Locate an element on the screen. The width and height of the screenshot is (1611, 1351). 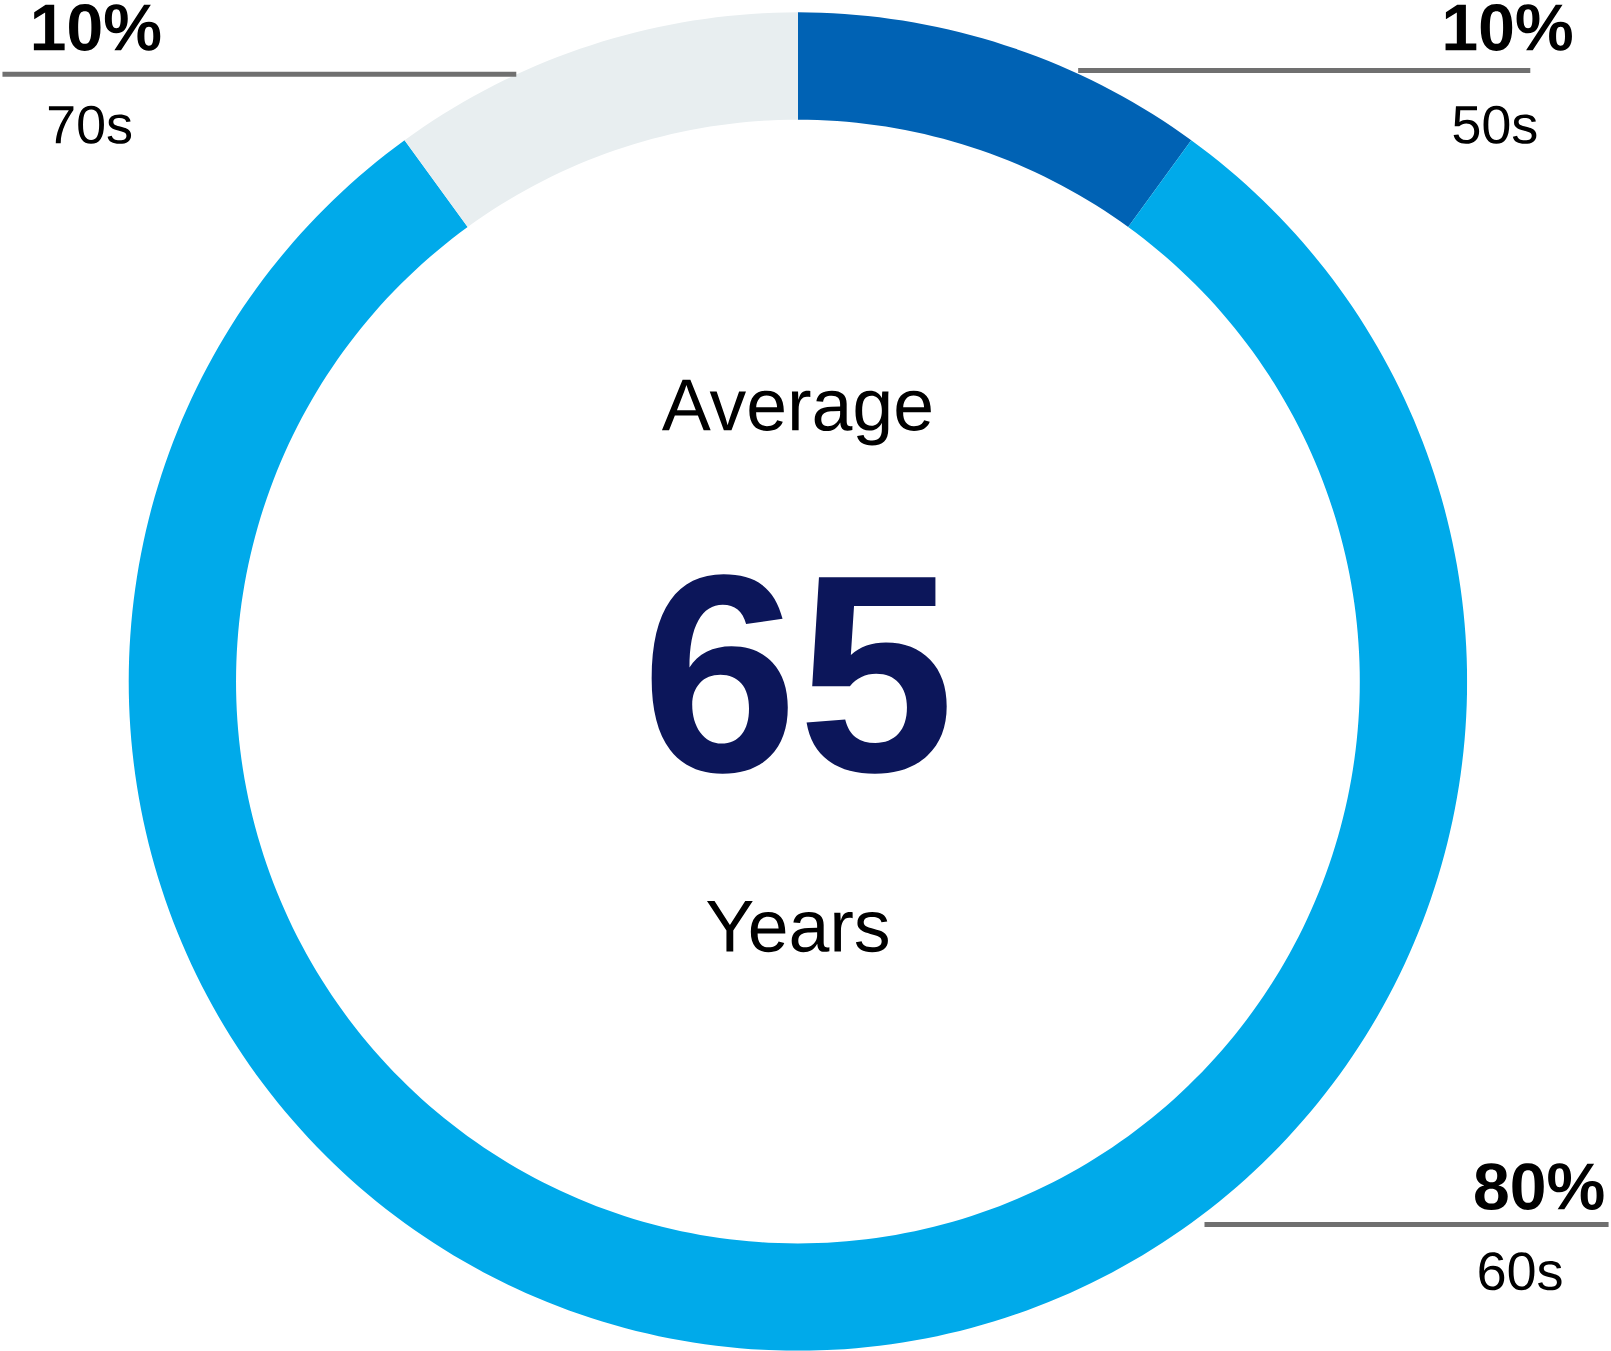
slice-label: 60s is located at coordinates (1520, 1271).